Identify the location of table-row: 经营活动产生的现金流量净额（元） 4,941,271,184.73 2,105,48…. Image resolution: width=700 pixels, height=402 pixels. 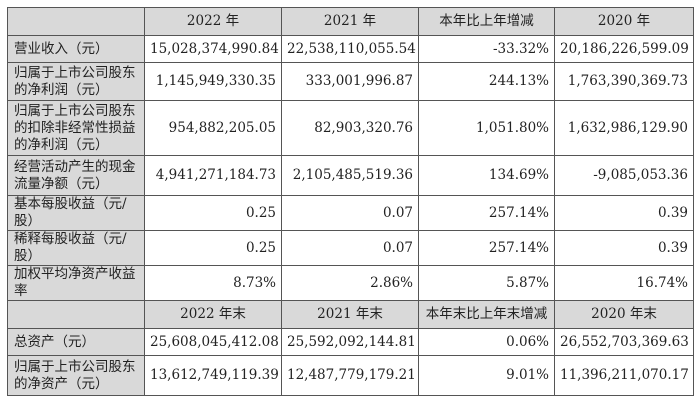
(350, 175).